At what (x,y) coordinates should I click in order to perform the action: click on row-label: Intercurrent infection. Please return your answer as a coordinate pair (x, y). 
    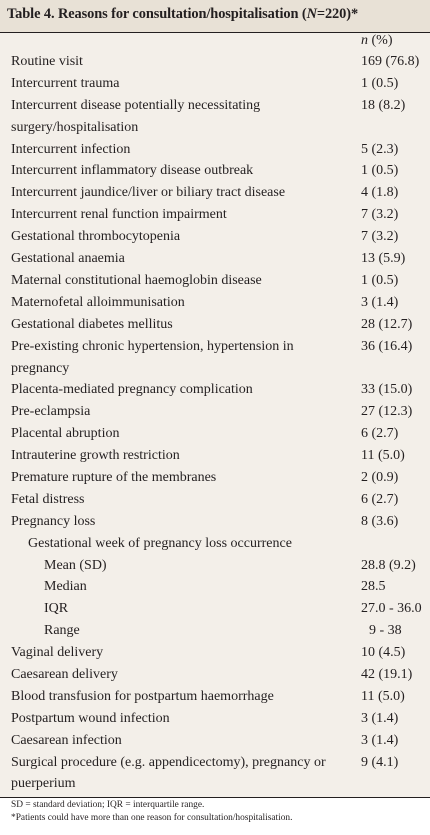
    Looking at the image, I should click on (71, 149).